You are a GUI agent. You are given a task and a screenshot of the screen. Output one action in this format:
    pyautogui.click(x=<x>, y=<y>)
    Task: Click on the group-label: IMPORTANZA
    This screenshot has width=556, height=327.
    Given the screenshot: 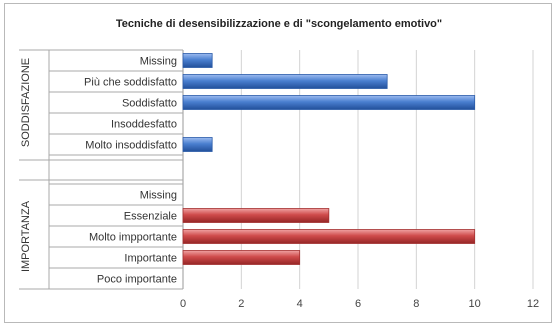 What is the action you would take?
    pyautogui.click(x=26, y=236)
    